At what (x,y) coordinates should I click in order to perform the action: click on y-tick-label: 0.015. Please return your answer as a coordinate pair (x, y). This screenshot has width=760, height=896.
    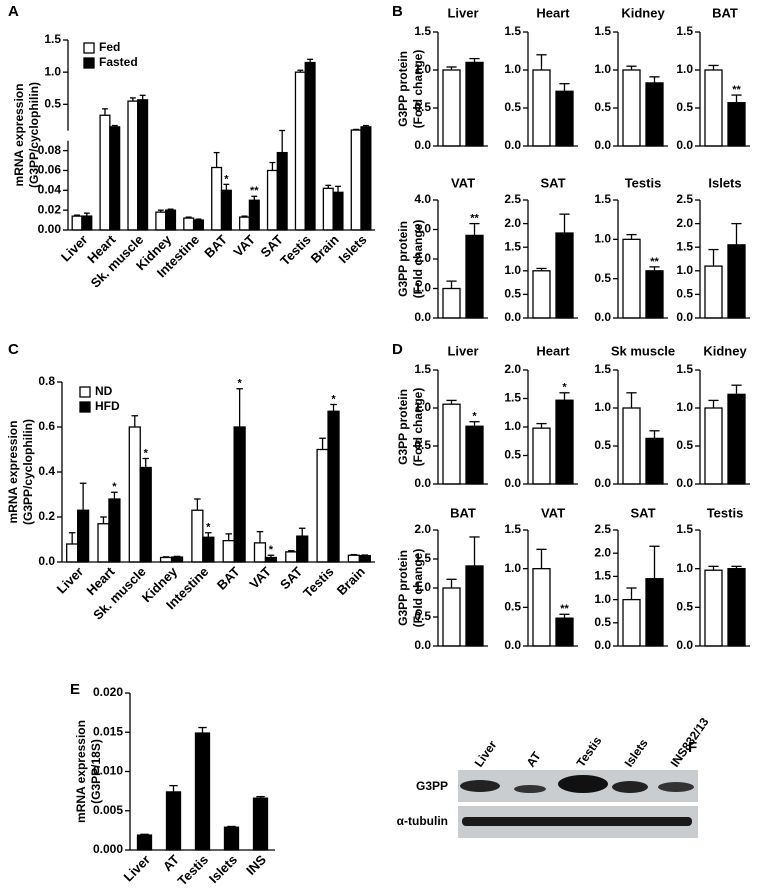
    Looking at the image, I should click on (108, 731).